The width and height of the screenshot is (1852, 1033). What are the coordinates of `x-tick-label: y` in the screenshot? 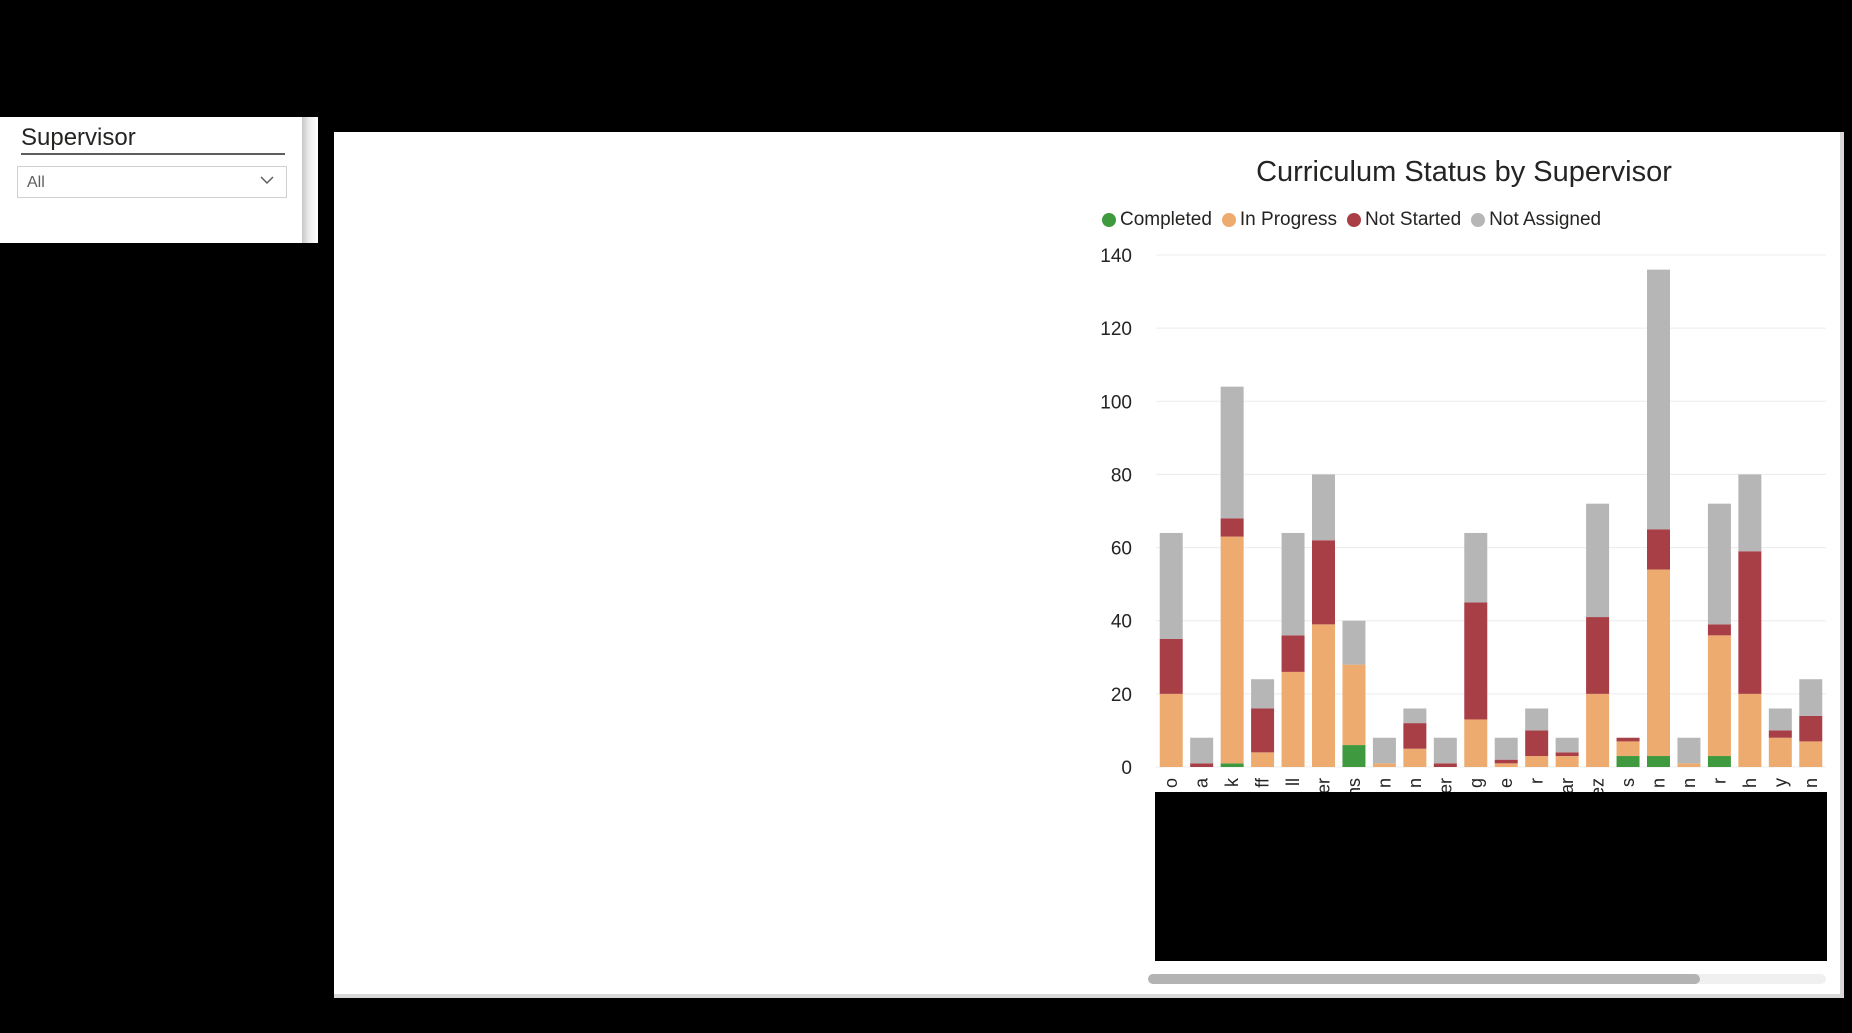 It's located at (1780, 782).